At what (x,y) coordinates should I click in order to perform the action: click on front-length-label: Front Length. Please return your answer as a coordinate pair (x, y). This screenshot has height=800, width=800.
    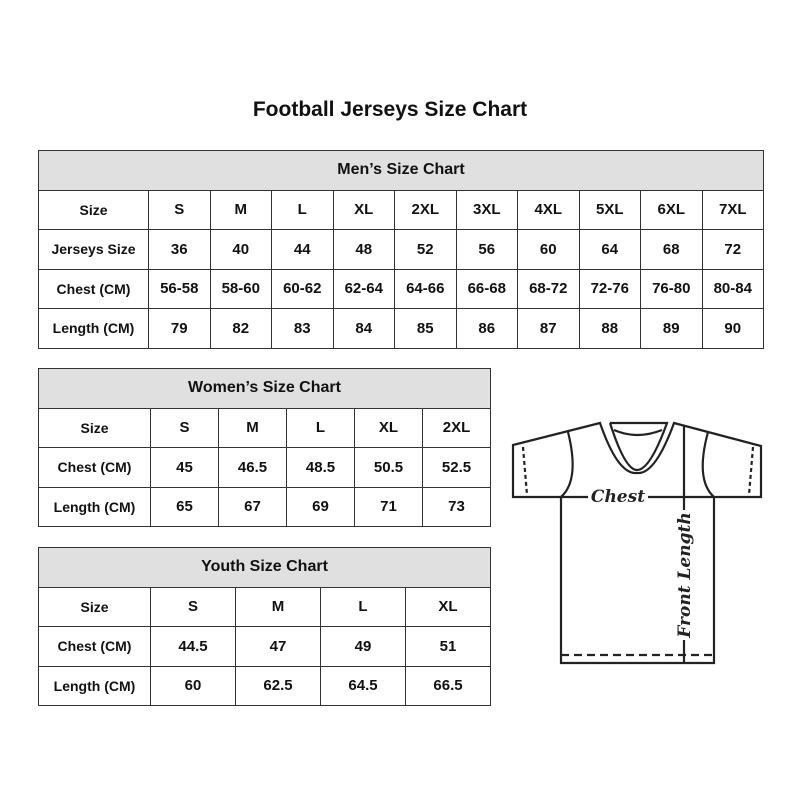
    Looking at the image, I should click on (685, 575).